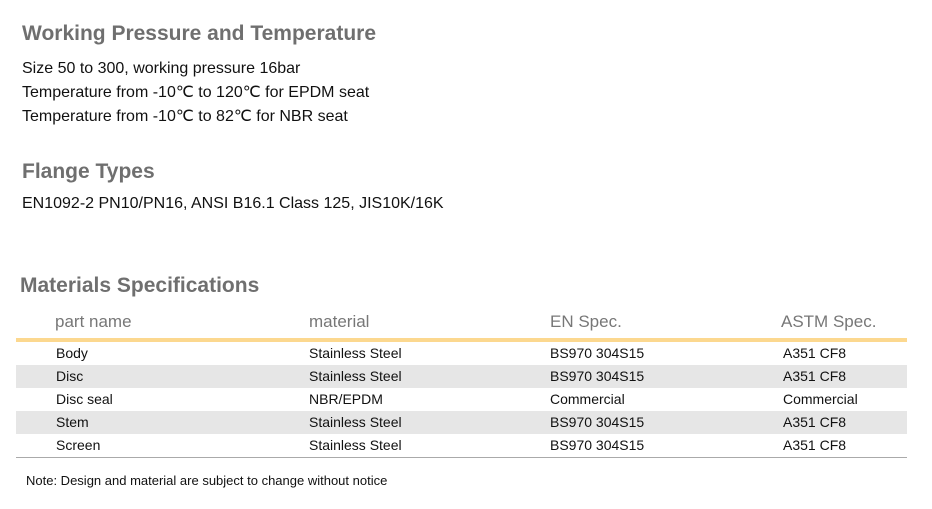  Describe the element at coordinates (140, 285) in the screenshot. I see `materials-heading: Materials Specifications` at that location.